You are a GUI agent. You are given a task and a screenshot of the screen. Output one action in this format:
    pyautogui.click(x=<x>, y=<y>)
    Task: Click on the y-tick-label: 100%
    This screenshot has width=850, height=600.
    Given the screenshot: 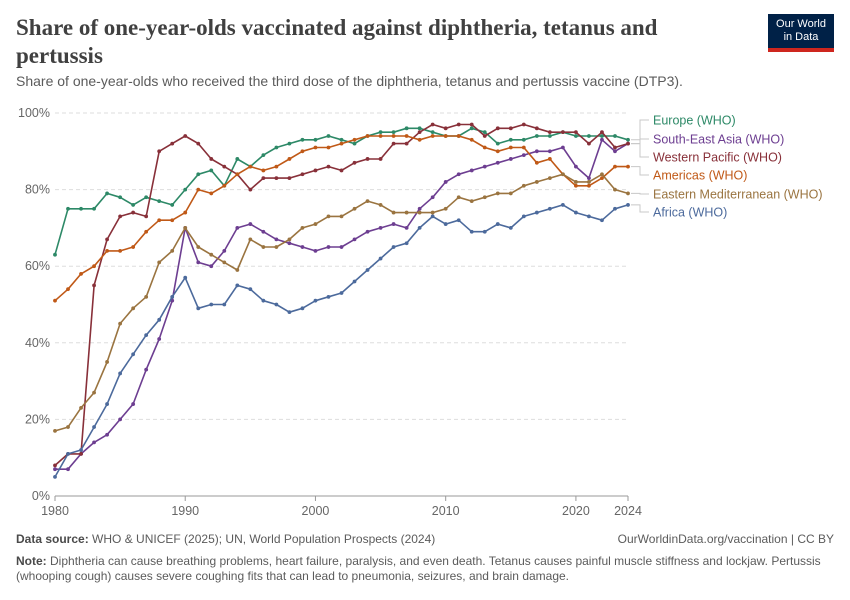 What is the action you would take?
    pyautogui.click(x=34, y=113)
    